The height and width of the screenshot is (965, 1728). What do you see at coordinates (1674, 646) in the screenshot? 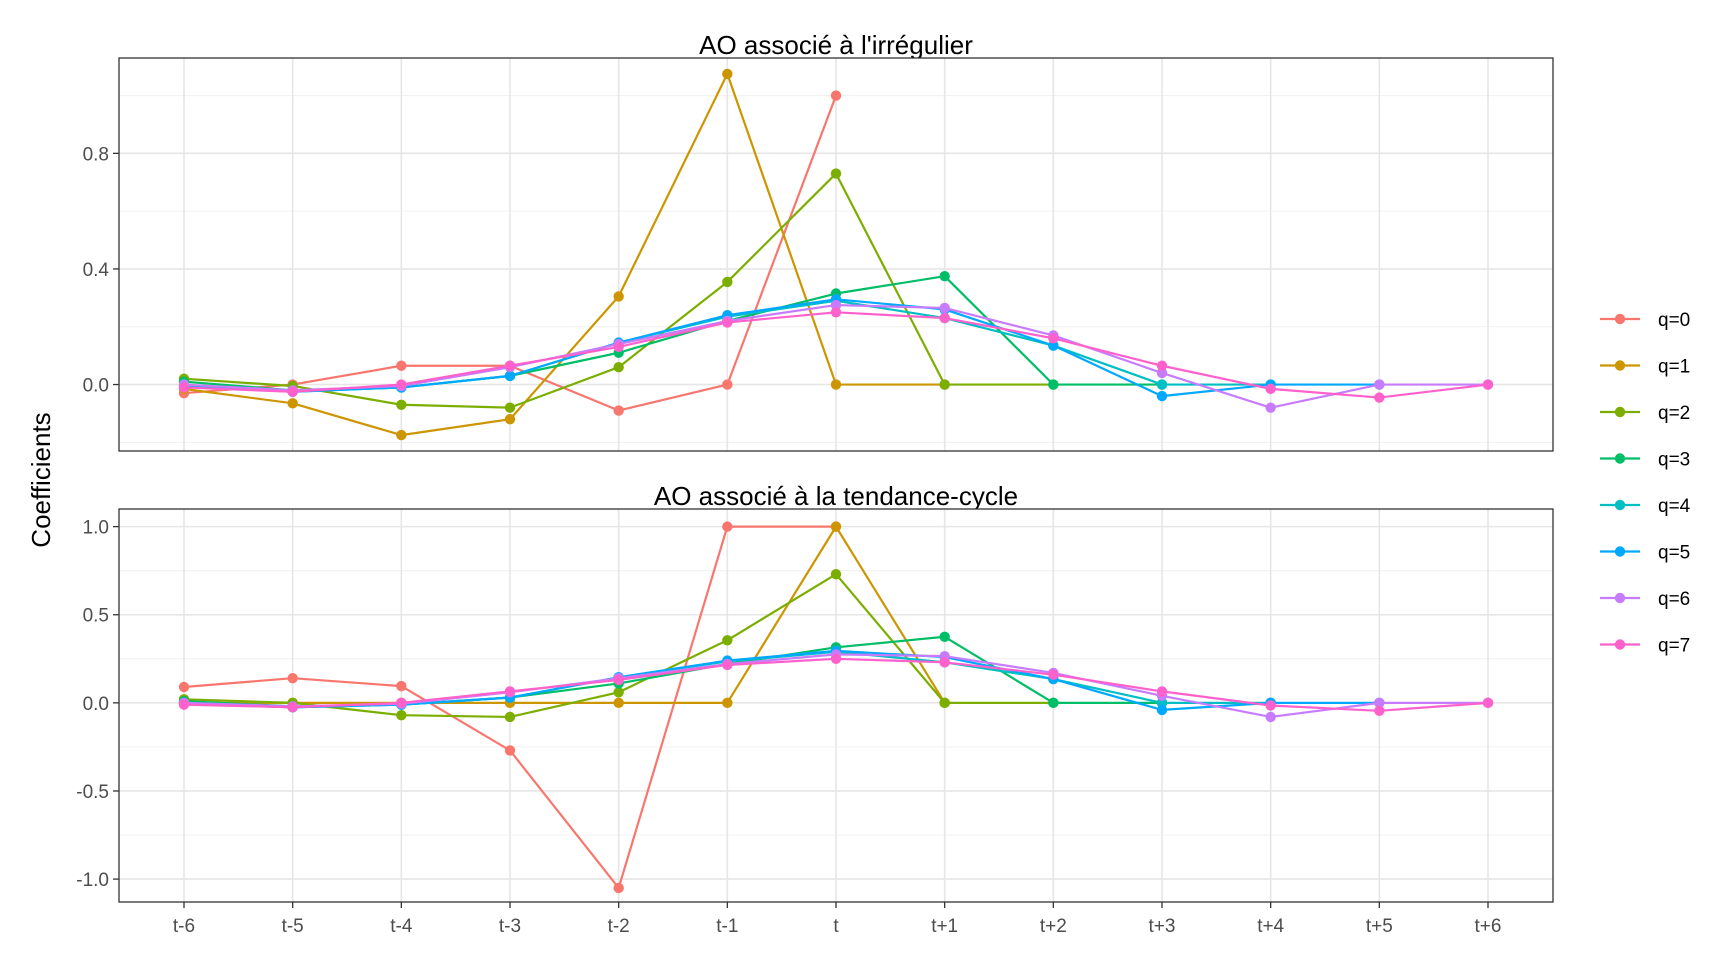
I see `legend-label: q=7` at bounding box center [1674, 646].